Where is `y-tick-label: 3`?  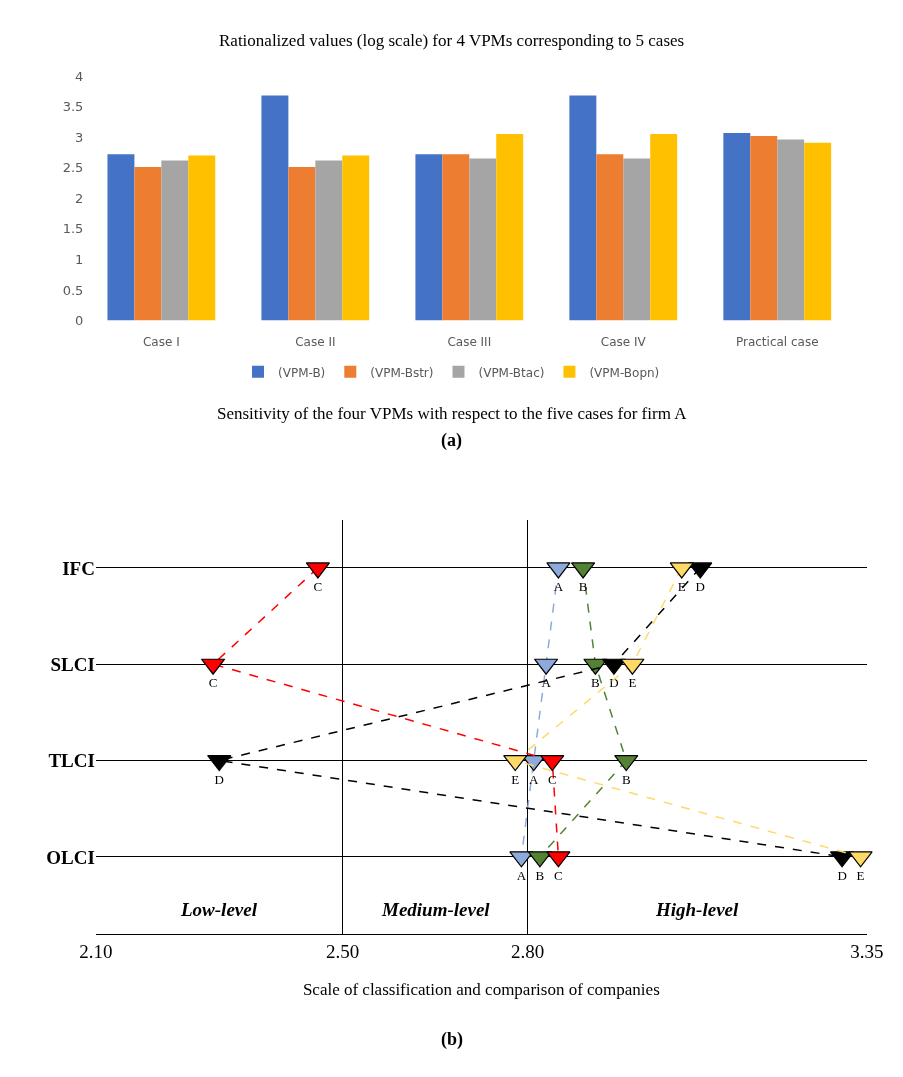
y-tick-label: 3 is located at coordinates (79, 137).